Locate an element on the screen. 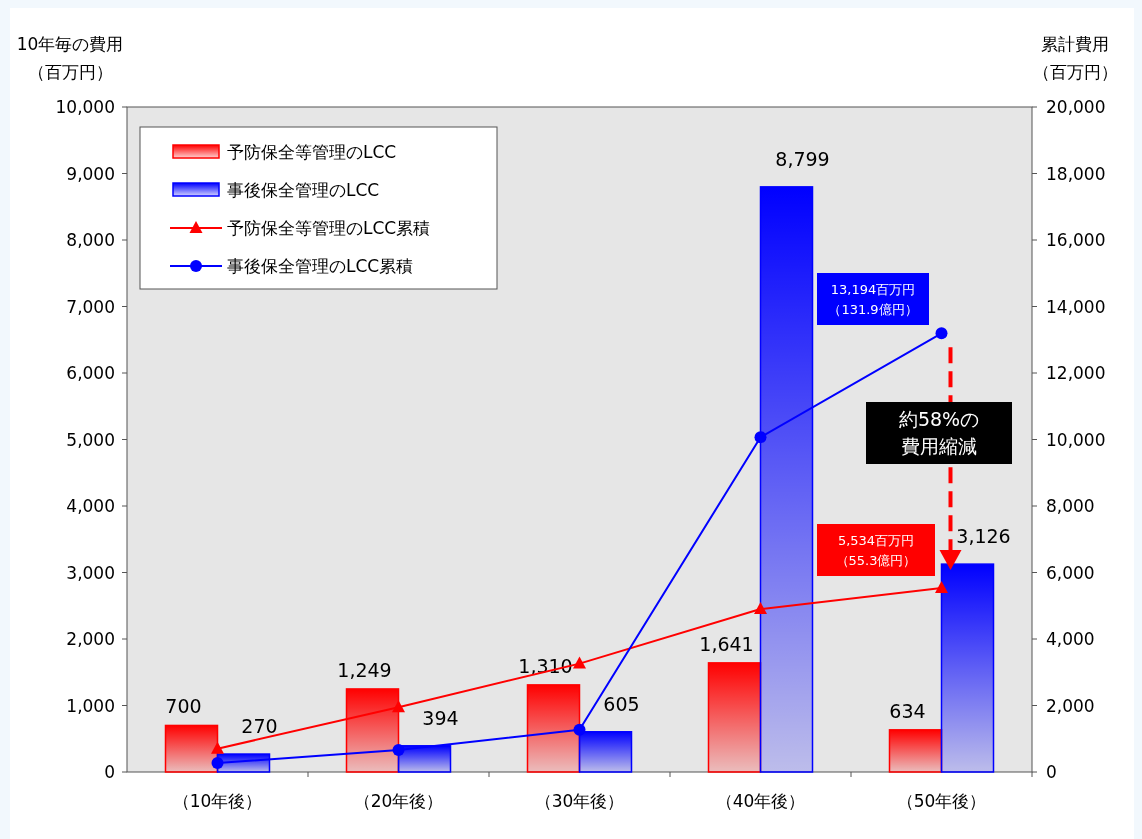 The width and height of the screenshot is (1142, 839). y2-tick-label: 14,000 is located at coordinates (1076, 306).